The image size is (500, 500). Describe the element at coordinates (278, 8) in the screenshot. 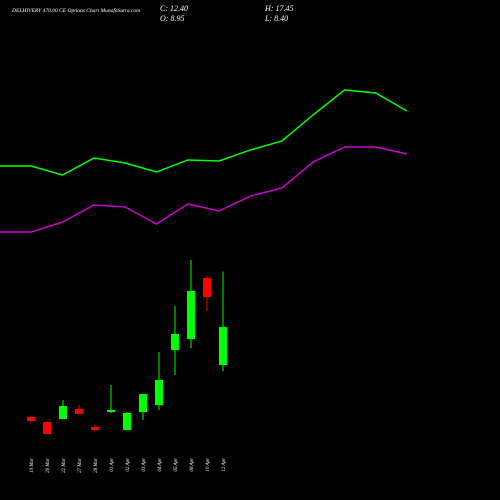

I see `price-info: H: 17.45` at that location.